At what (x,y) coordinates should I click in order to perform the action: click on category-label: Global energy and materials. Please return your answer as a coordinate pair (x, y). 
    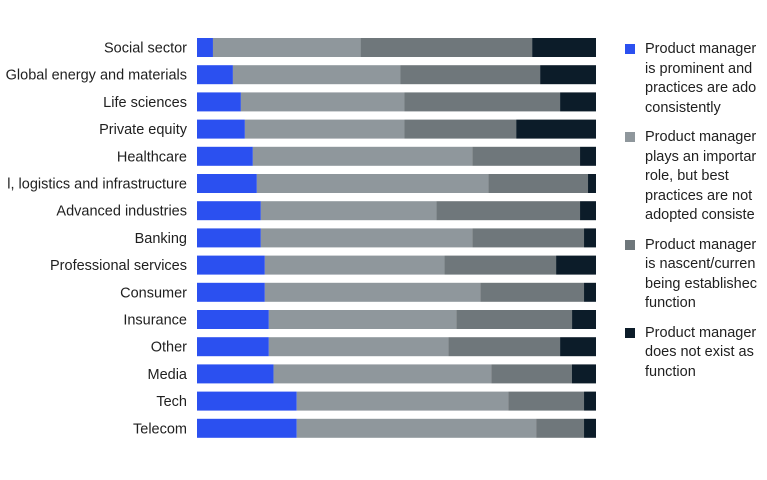
    Looking at the image, I should click on (96, 76).